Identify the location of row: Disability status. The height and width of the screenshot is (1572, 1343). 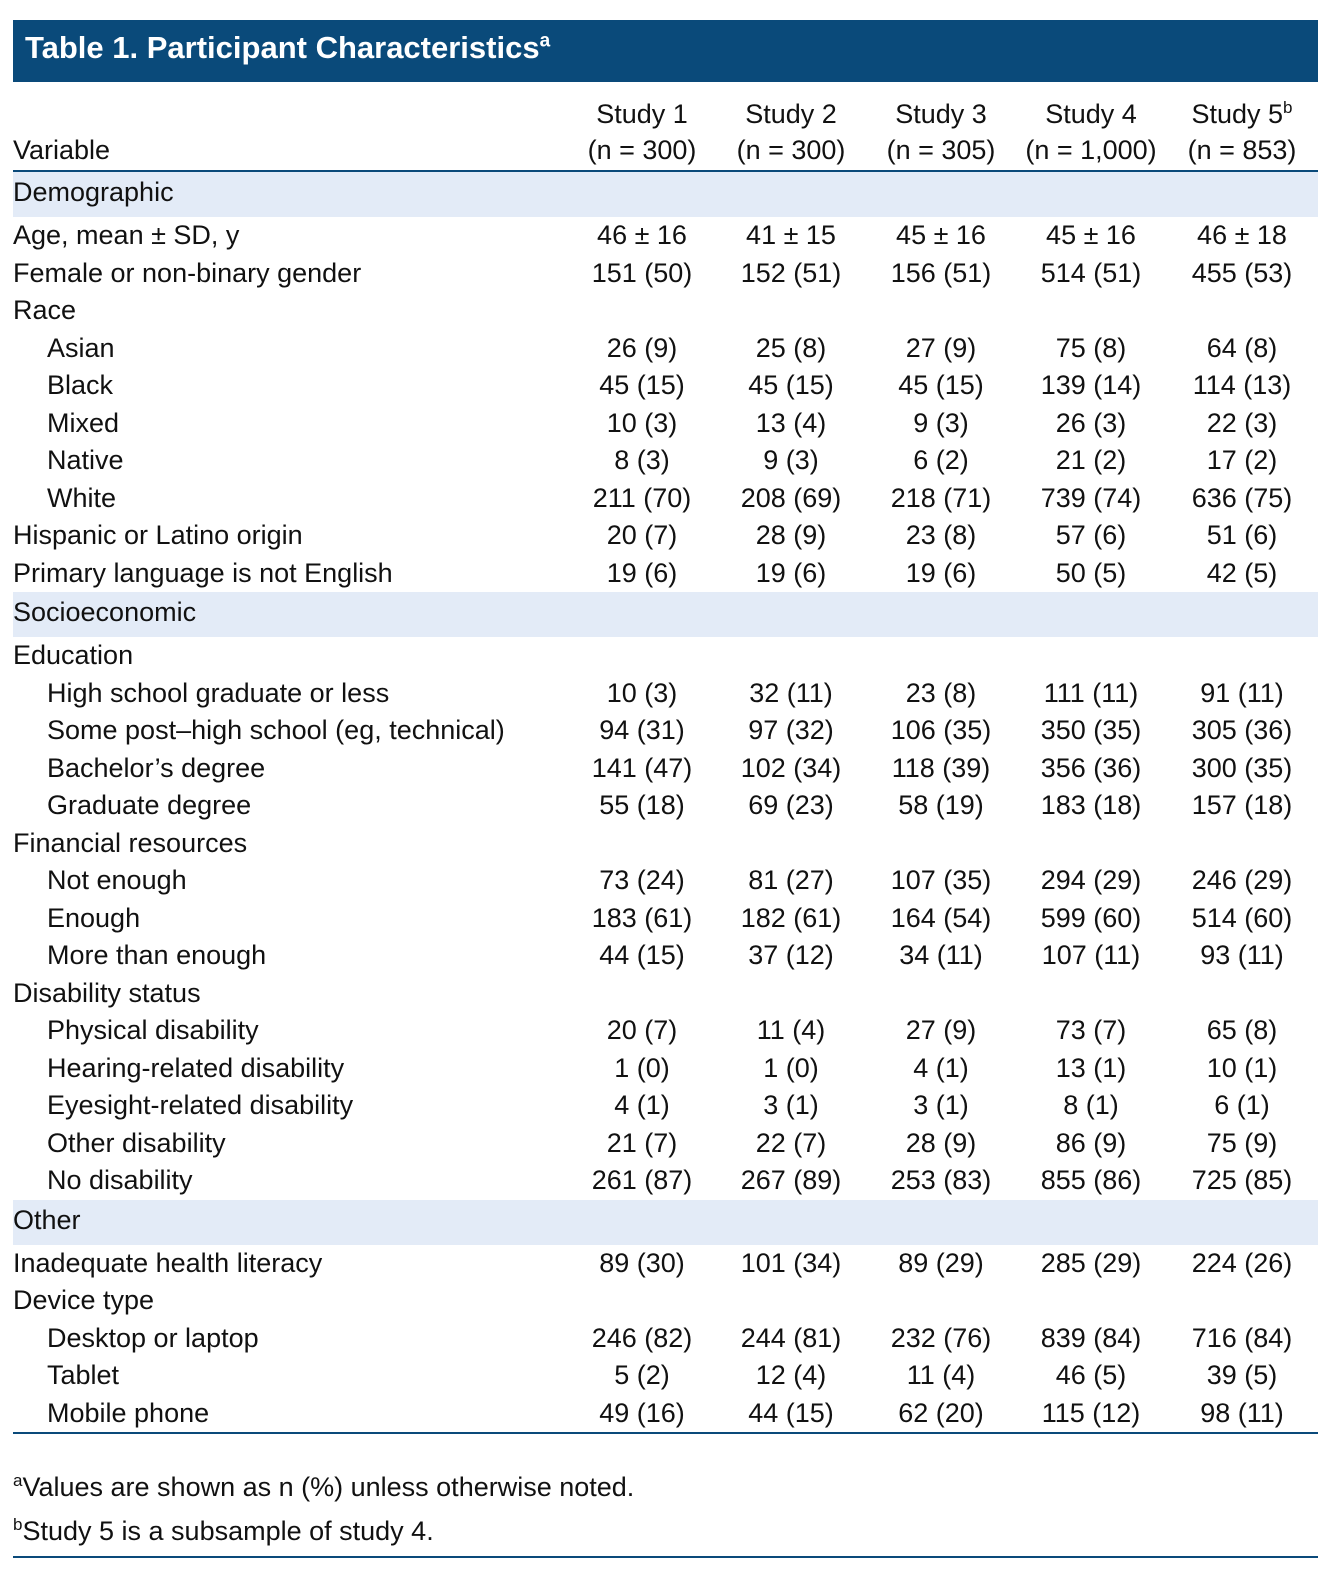
(665, 994).